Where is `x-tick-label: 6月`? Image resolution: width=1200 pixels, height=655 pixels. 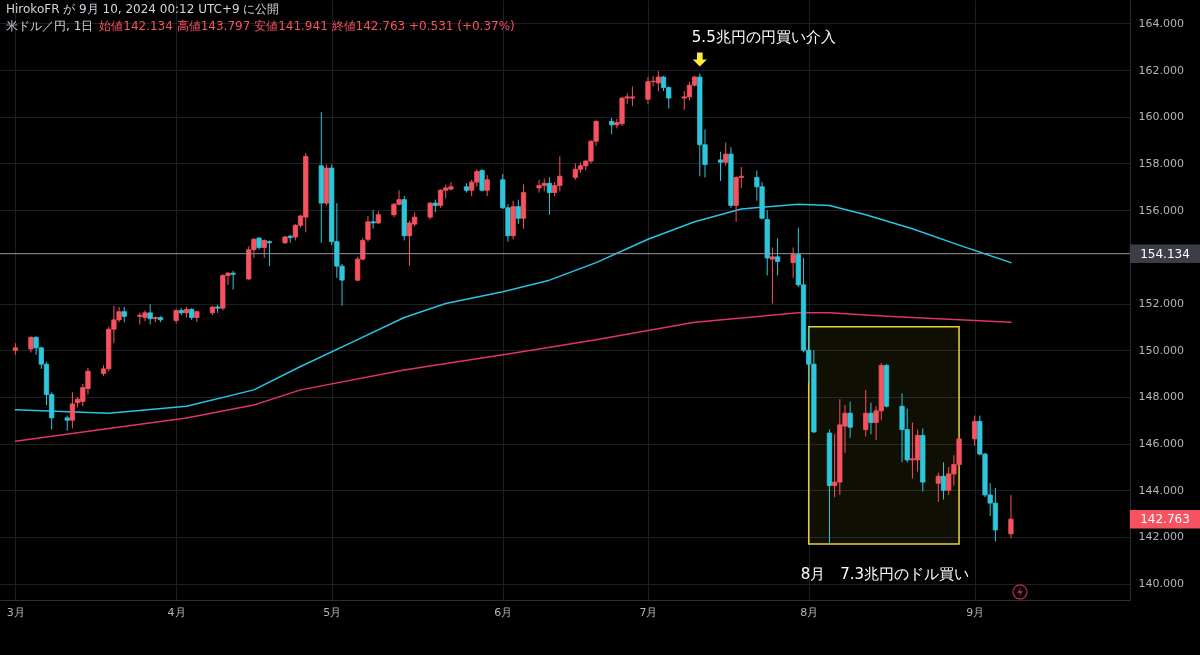
x-tick-label: 6月 is located at coordinates (503, 612).